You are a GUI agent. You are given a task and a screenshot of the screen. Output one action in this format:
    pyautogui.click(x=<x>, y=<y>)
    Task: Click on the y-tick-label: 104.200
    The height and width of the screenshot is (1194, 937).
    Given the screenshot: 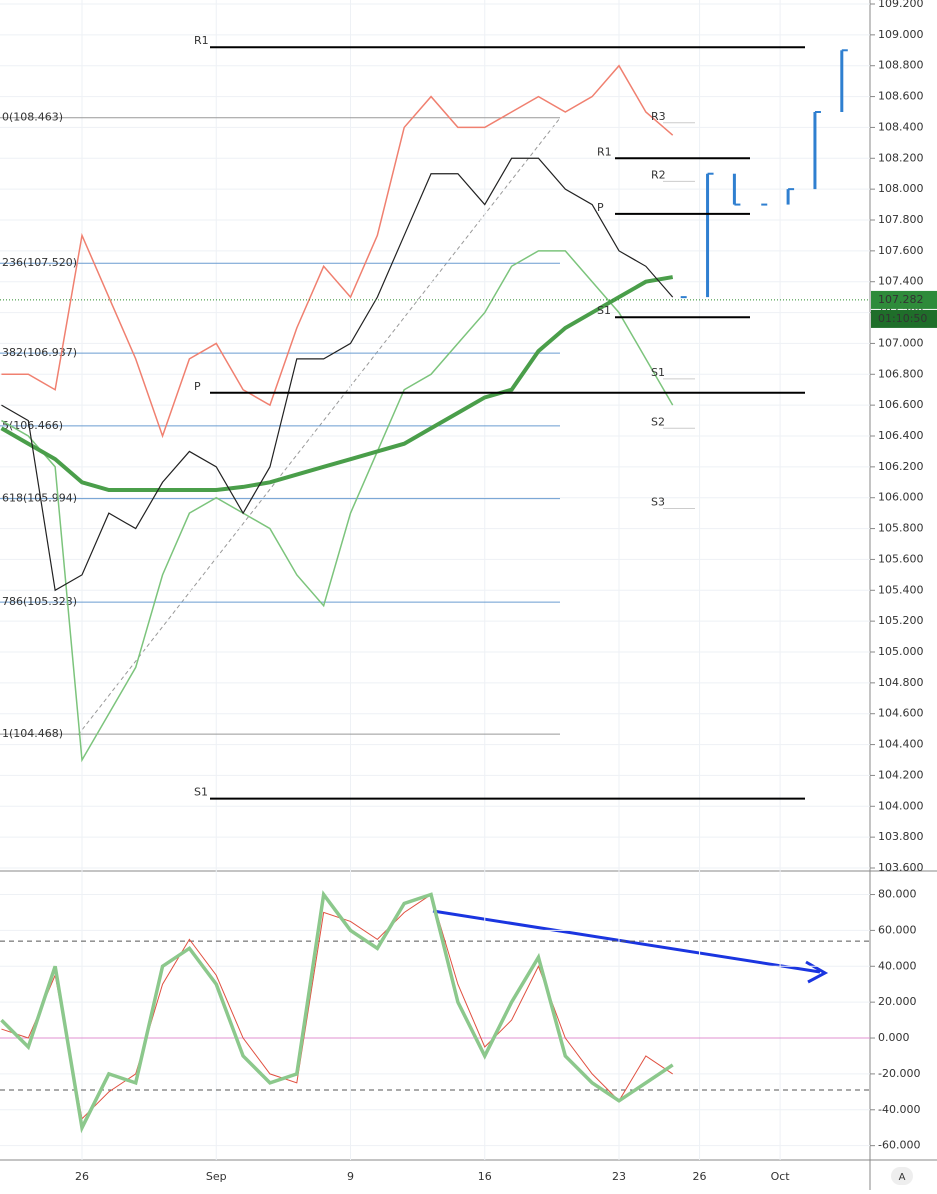 What is the action you would take?
    pyautogui.click(x=901, y=774)
    